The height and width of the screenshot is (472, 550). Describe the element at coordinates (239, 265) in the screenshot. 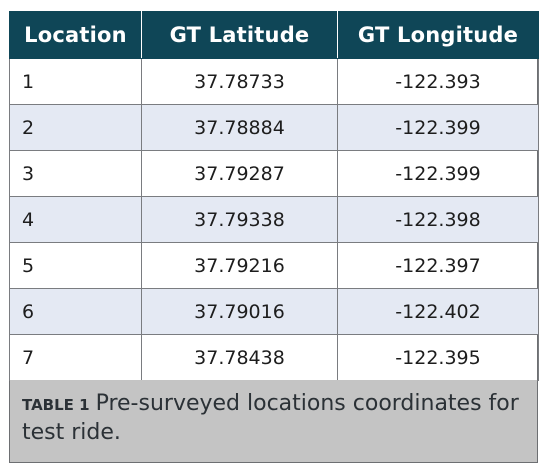

I see `latitude-cell: 37.79216` at that location.